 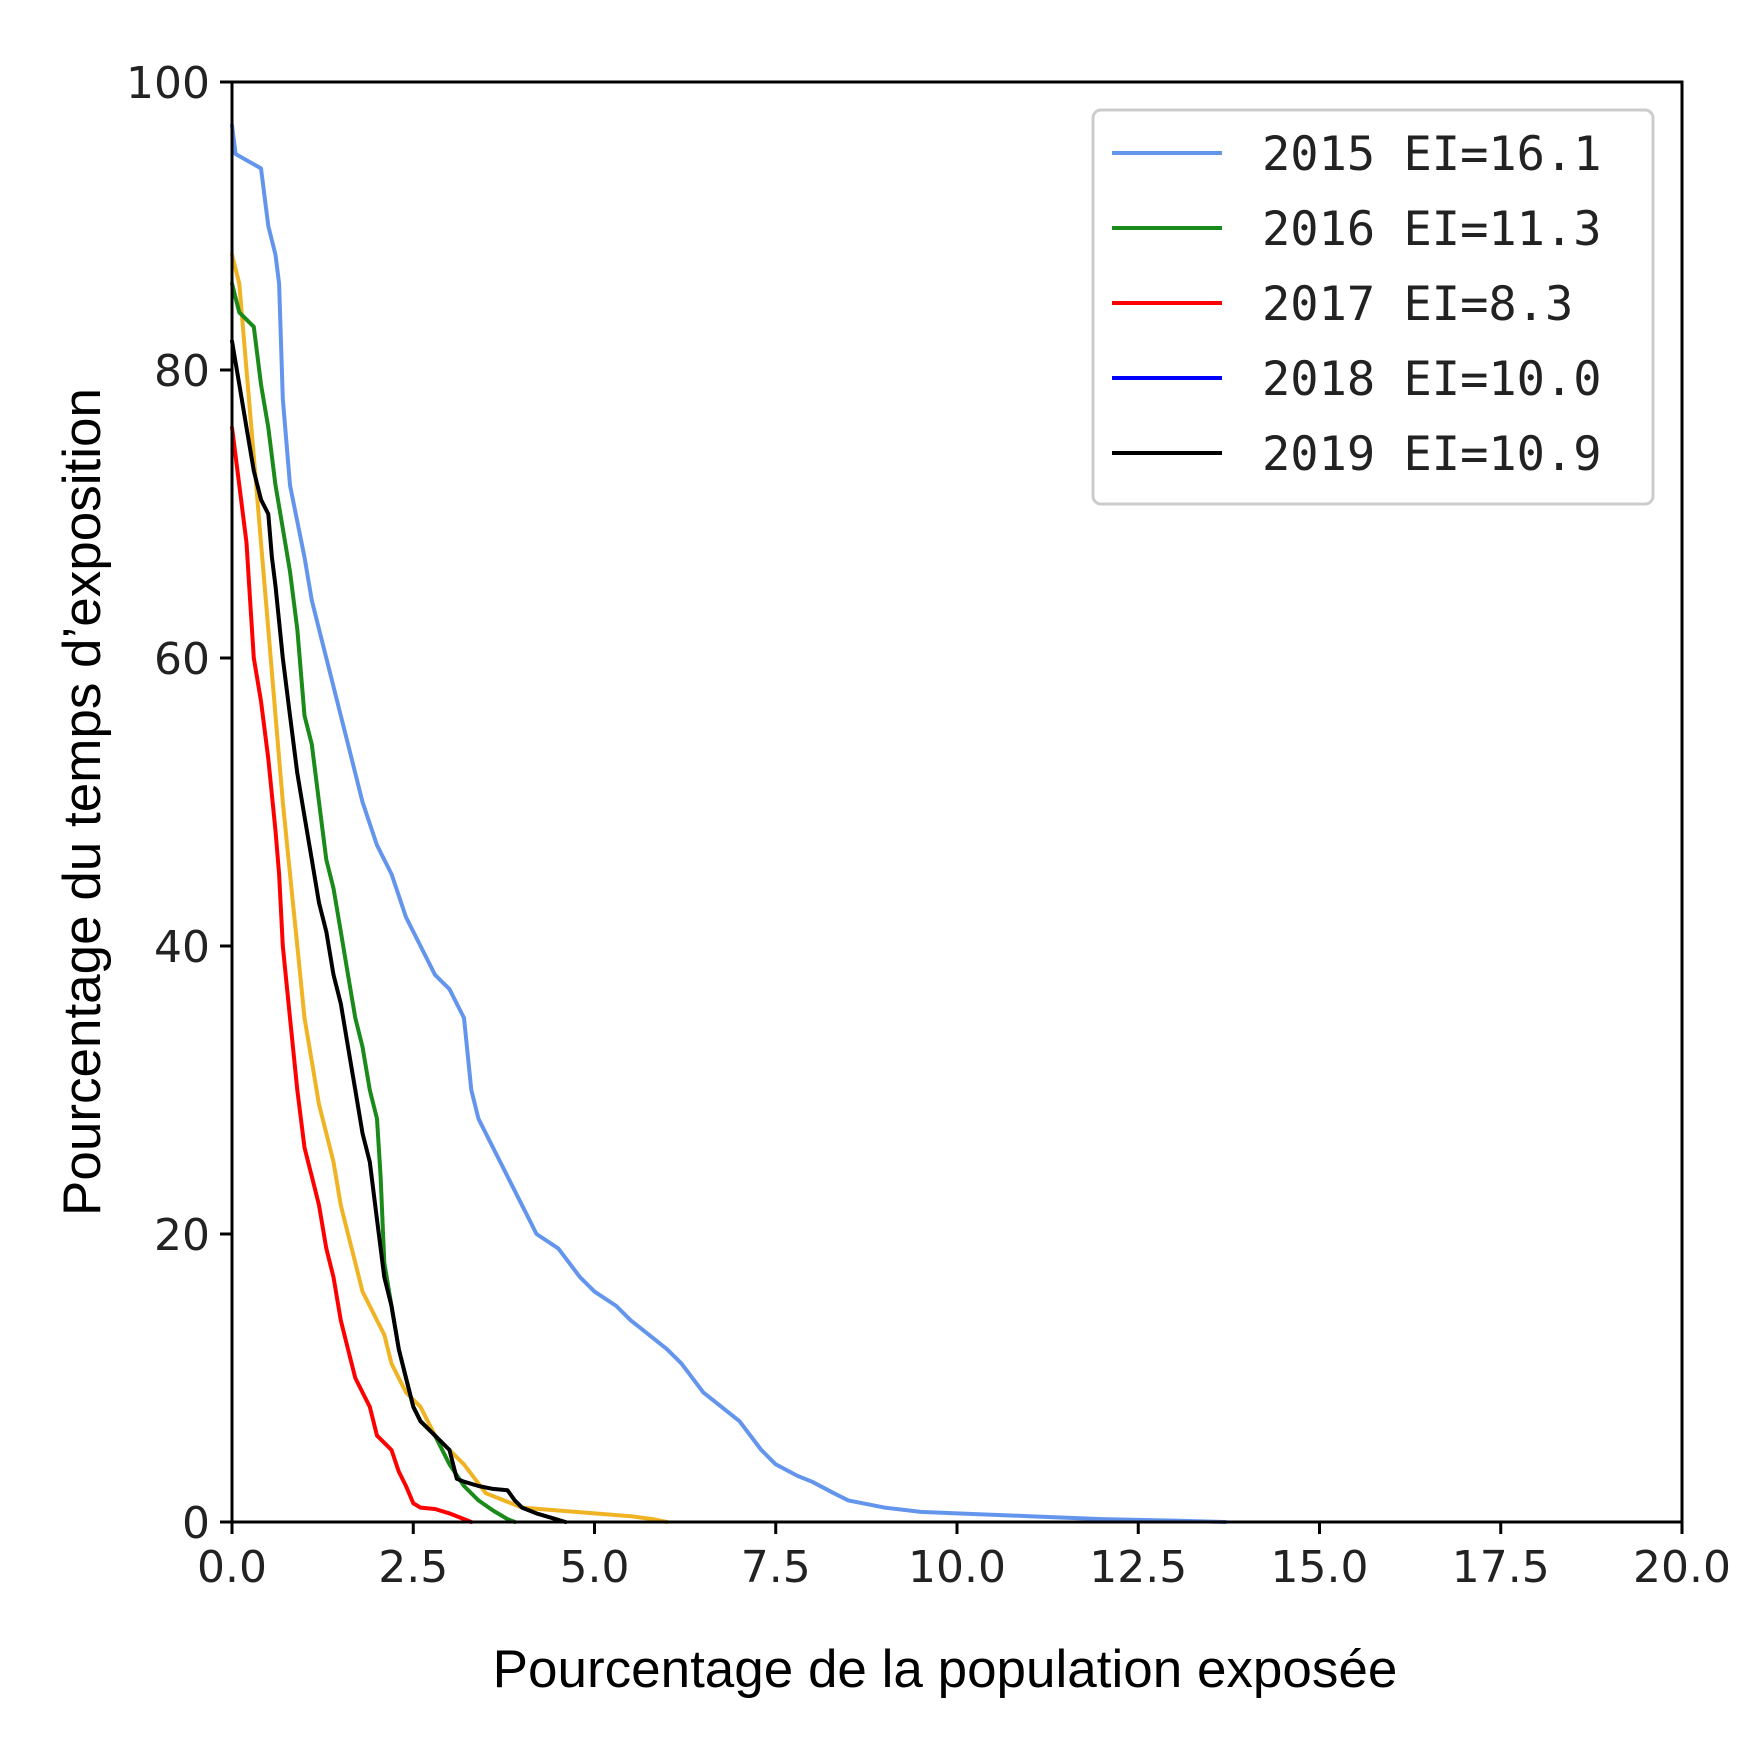 What do you see at coordinates (168, 83) in the screenshot?
I see `y-tick-label: 100` at bounding box center [168, 83].